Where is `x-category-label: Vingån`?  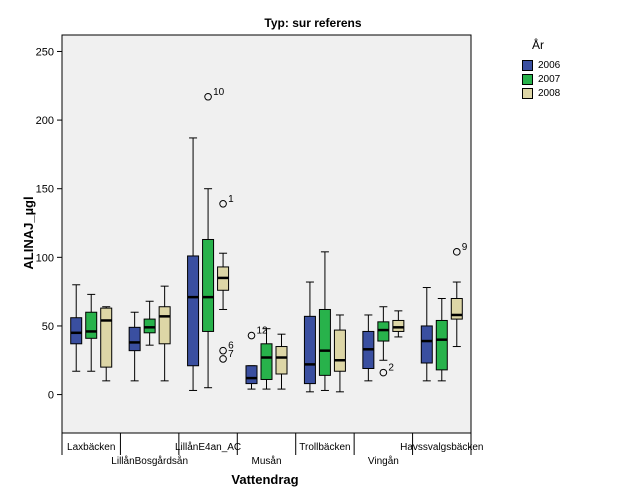 x-category-label: Vingån is located at coordinates (383, 461).